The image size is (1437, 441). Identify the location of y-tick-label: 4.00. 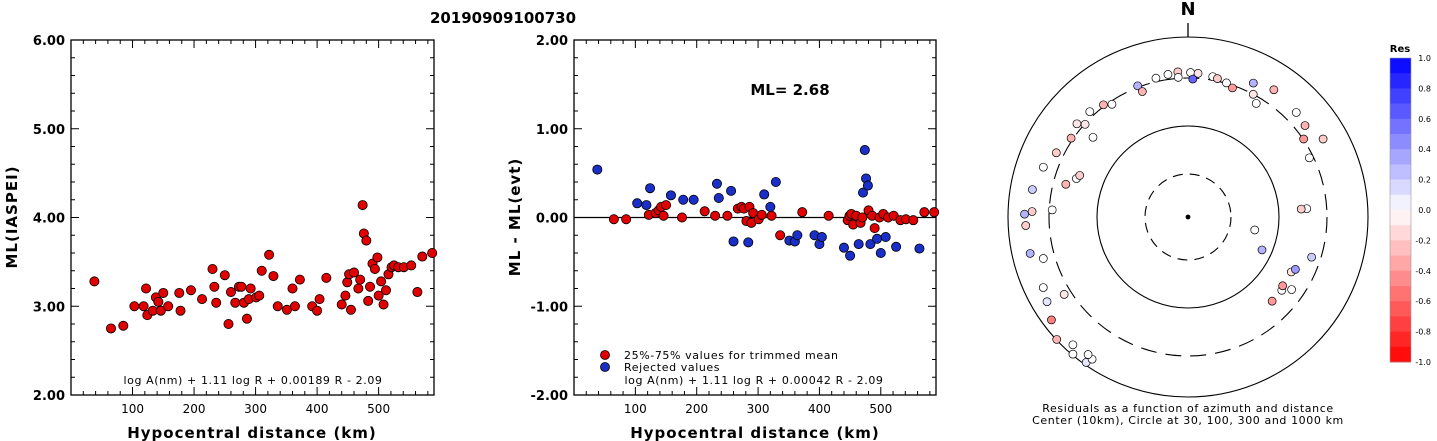
(49, 219).